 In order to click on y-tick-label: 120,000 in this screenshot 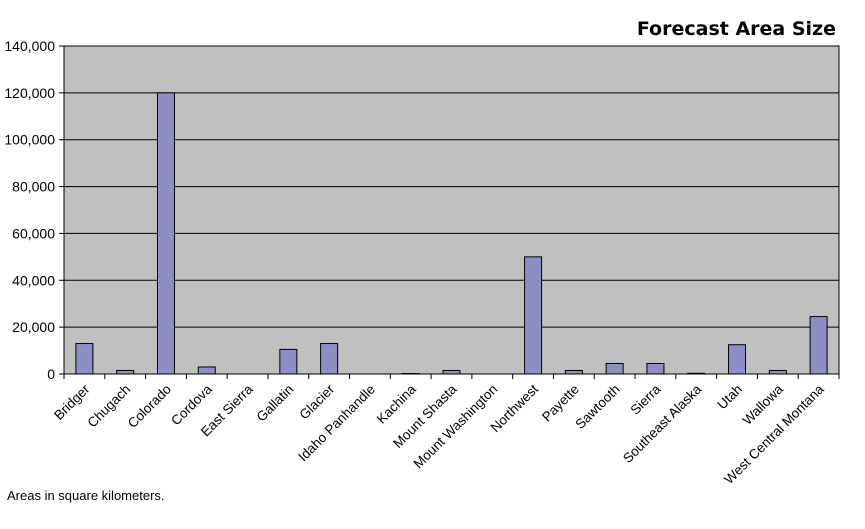, I will do `click(29, 93)`.